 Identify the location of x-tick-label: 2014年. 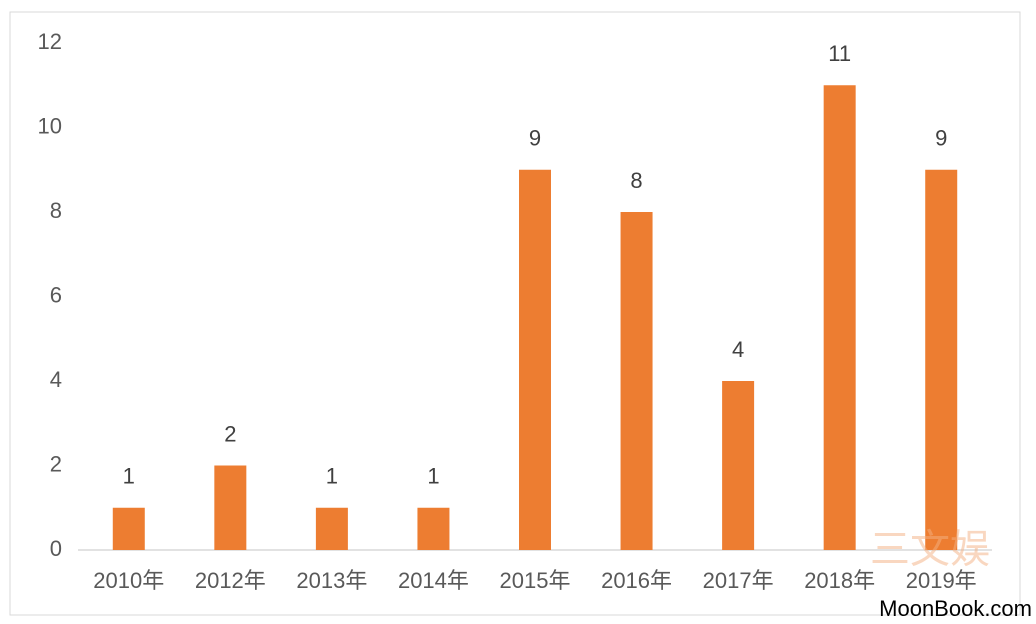
(433, 580).